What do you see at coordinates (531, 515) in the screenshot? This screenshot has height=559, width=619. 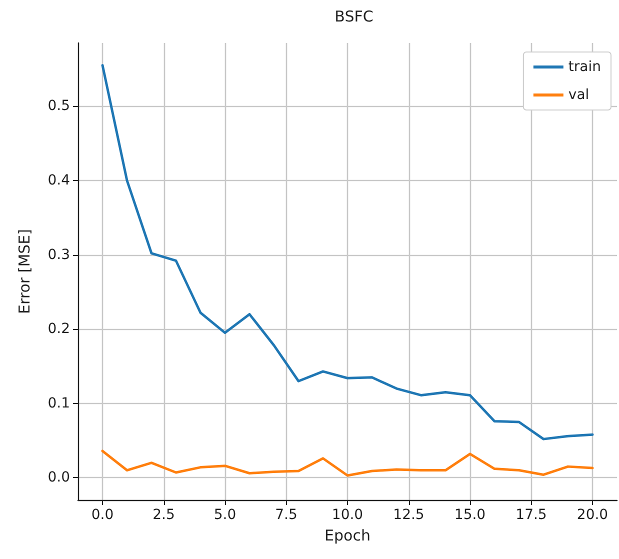 I see `x-tick-label: 17.5` at bounding box center [531, 515].